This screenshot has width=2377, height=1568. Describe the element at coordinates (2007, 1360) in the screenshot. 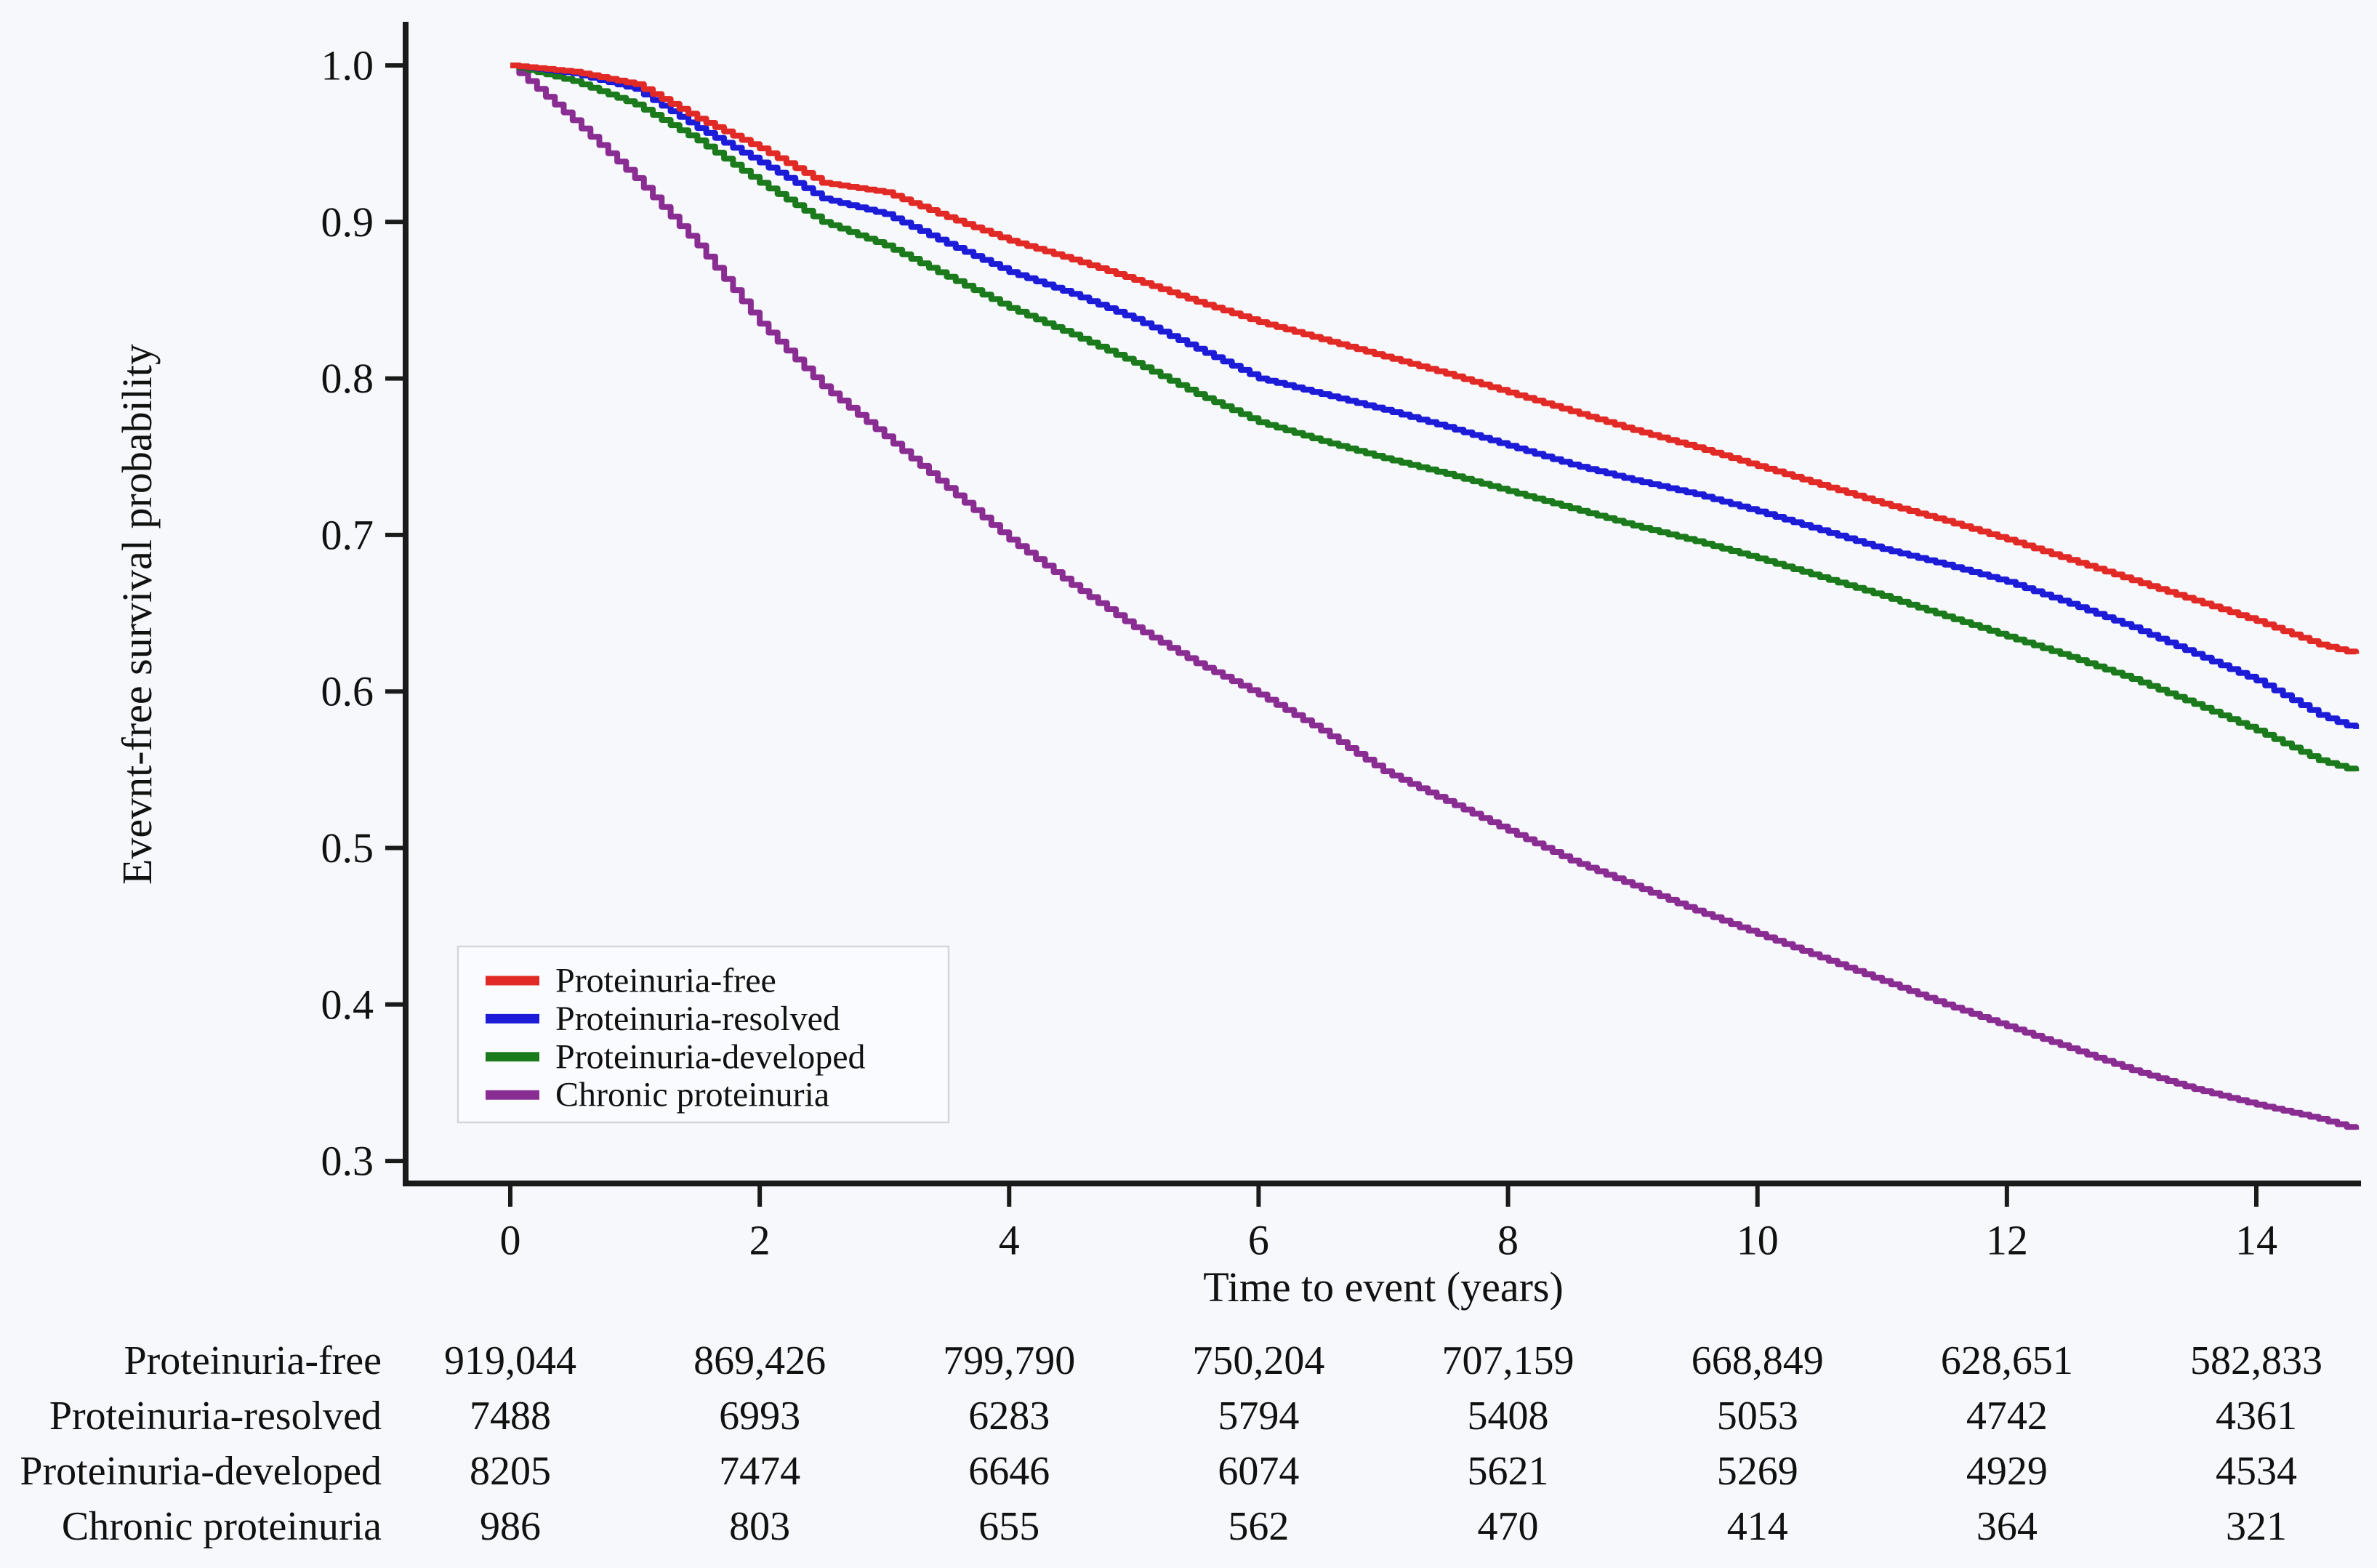

I see `risk-count: 628,651` at that location.